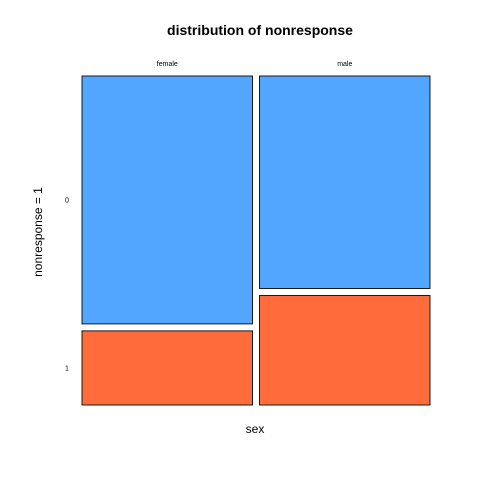 This screenshot has height=480, width=480. I want to click on y-tick-label-1: 1, so click(67, 369).